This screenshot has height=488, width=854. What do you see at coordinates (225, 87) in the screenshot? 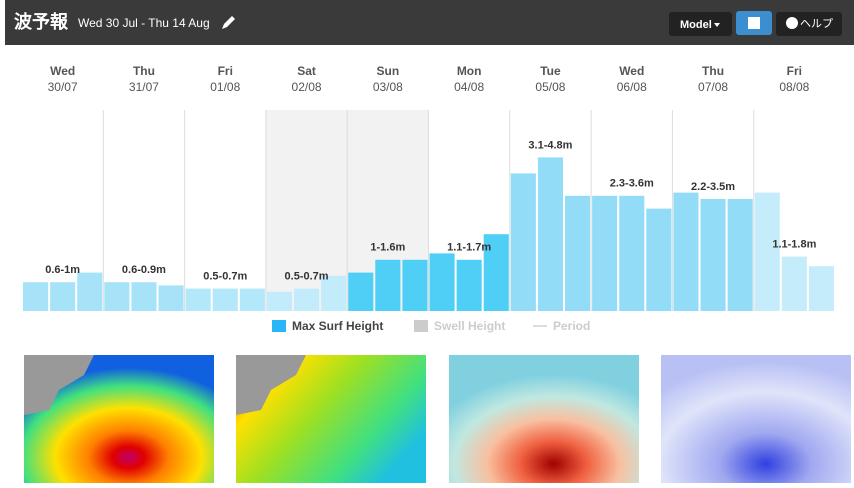
I see `date-label: 01/08` at bounding box center [225, 87].